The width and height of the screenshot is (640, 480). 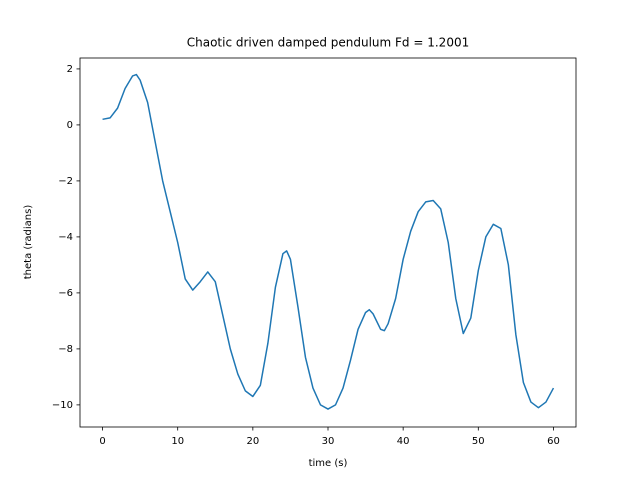 What do you see at coordinates (70, 125) in the screenshot?
I see `y-tick-label: 0` at bounding box center [70, 125].